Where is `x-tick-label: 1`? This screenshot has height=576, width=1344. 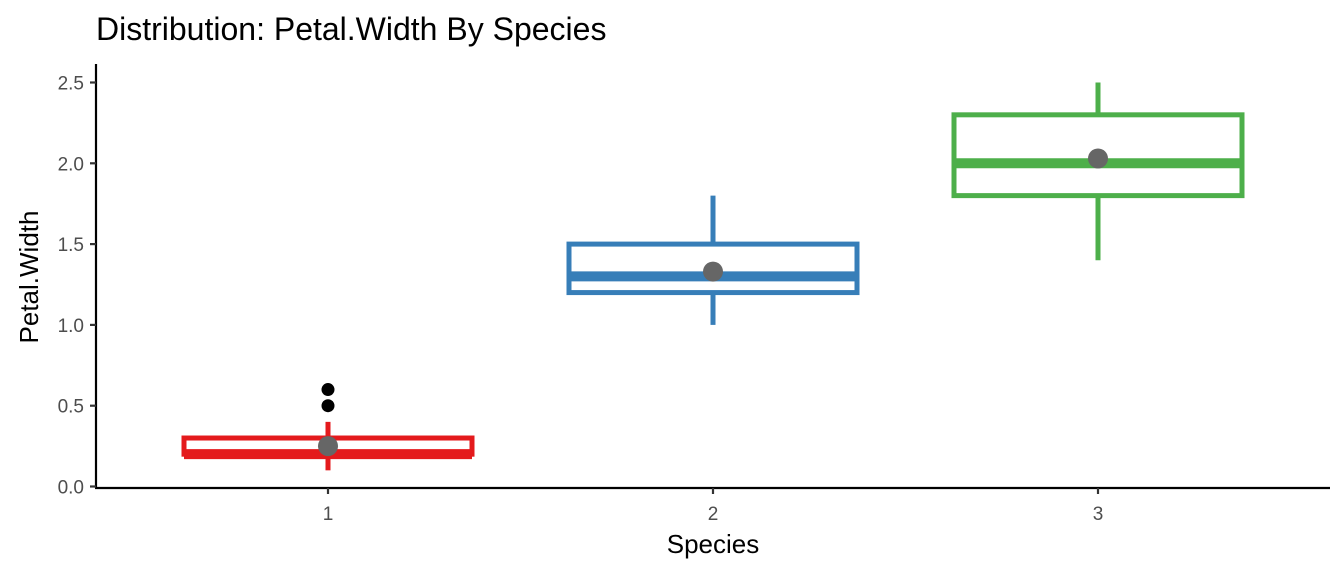 x-tick-label: 1 is located at coordinates (328, 514).